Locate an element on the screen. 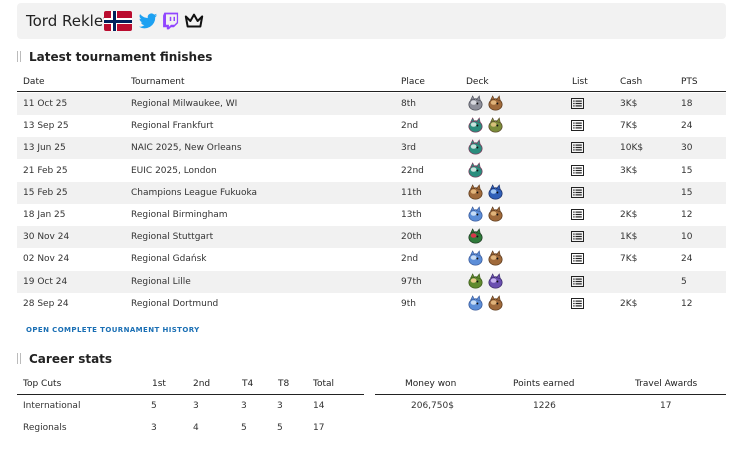 This screenshot has height=454, width=740. latest-finishes-title: Latest tournament finishes is located at coordinates (114, 57).